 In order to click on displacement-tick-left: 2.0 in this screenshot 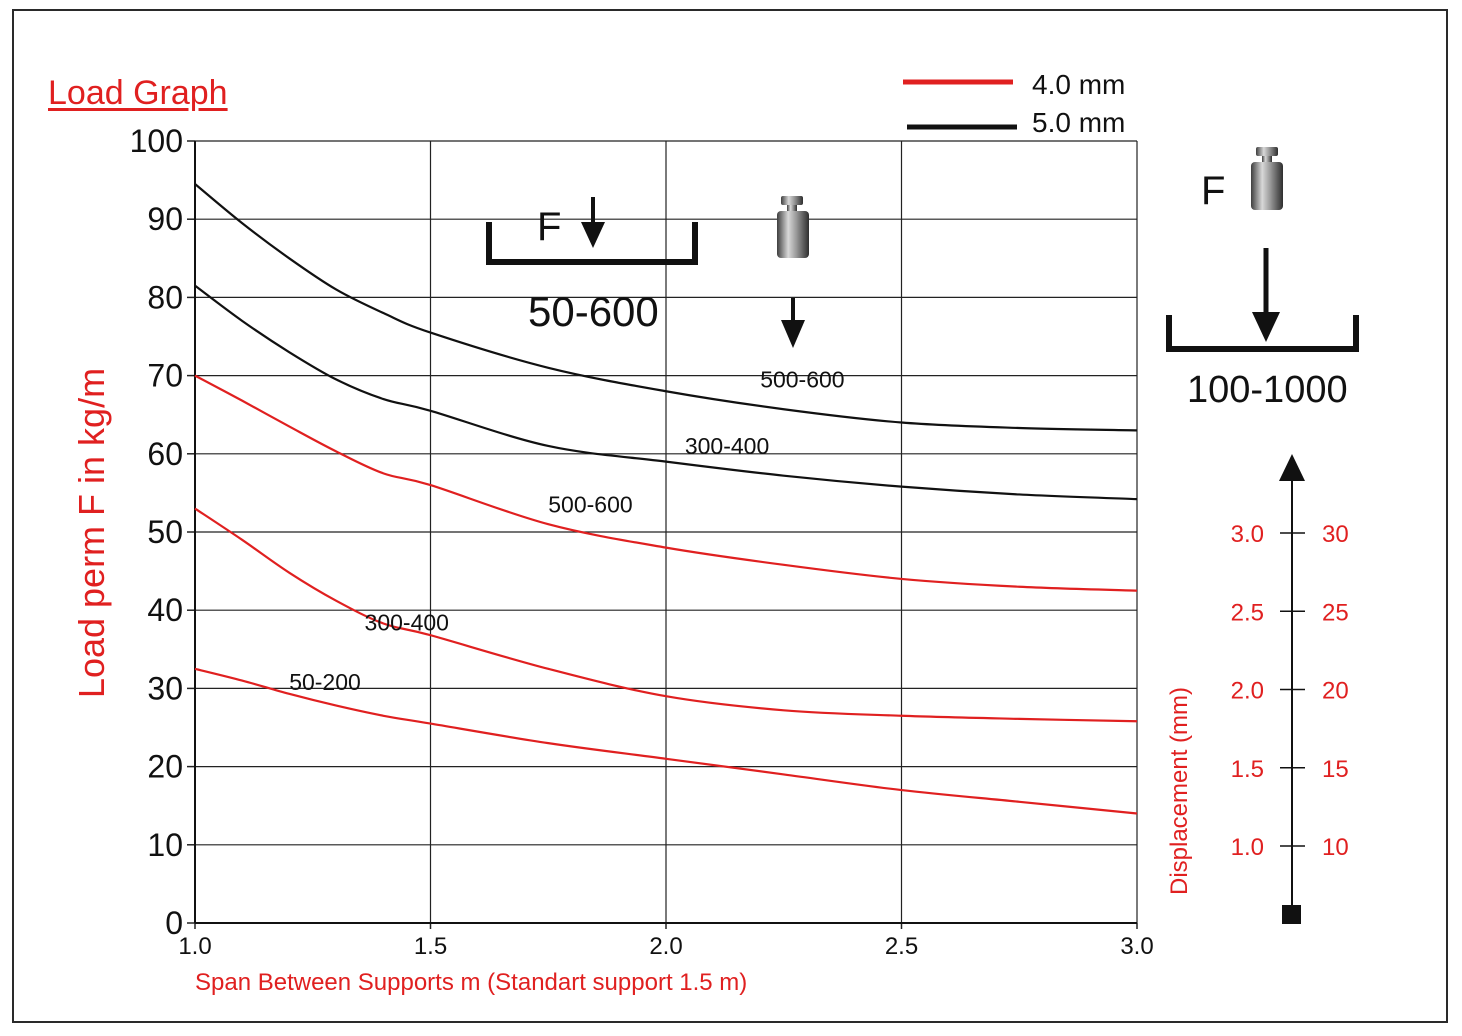, I will do `click(1247, 691)`.